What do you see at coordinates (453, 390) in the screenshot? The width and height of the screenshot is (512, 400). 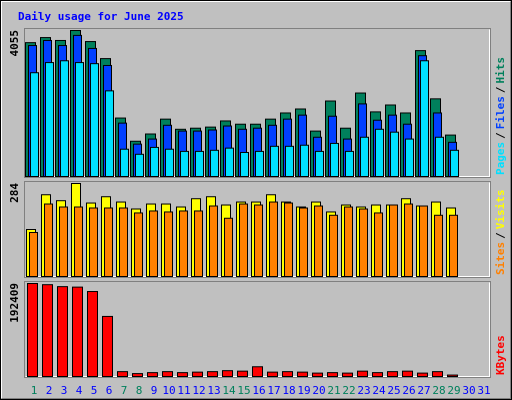 I see `x-tick-label: 29` at bounding box center [453, 390].